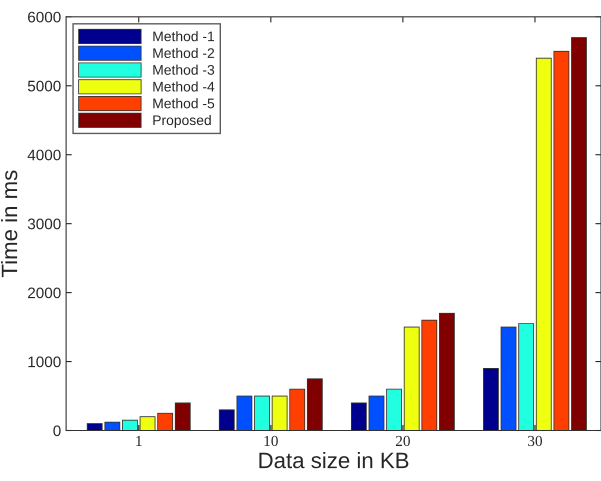 The image size is (601, 481). I want to click on x-tick-label: 1, so click(139, 441).